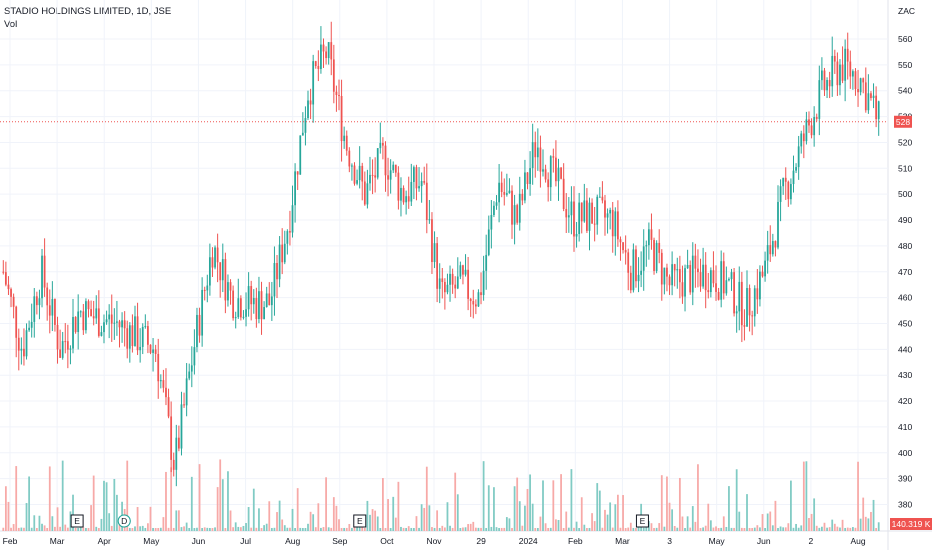 The height and width of the screenshot is (550, 932). Describe the element at coordinates (528, 541) in the screenshot. I see `x-tick-label: 2024` at that location.